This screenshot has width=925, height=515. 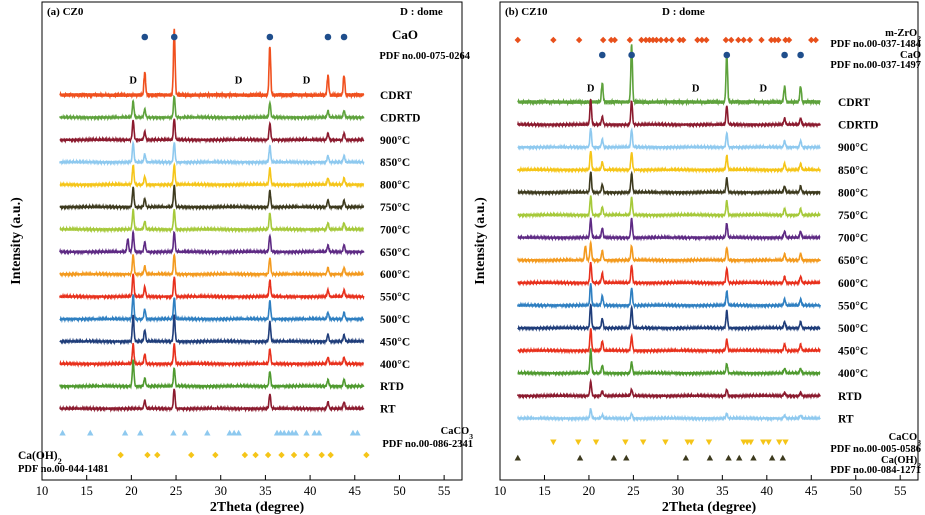 What do you see at coordinates (388, 410) in the screenshot?
I see `series-label: RT` at bounding box center [388, 410].